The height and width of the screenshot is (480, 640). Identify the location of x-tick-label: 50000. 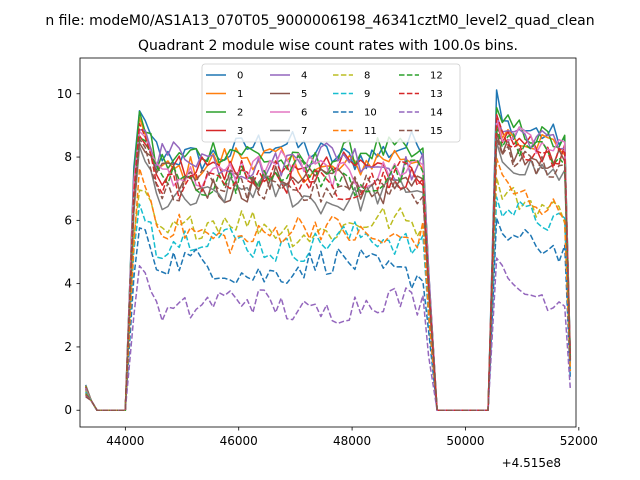
(465, 441).